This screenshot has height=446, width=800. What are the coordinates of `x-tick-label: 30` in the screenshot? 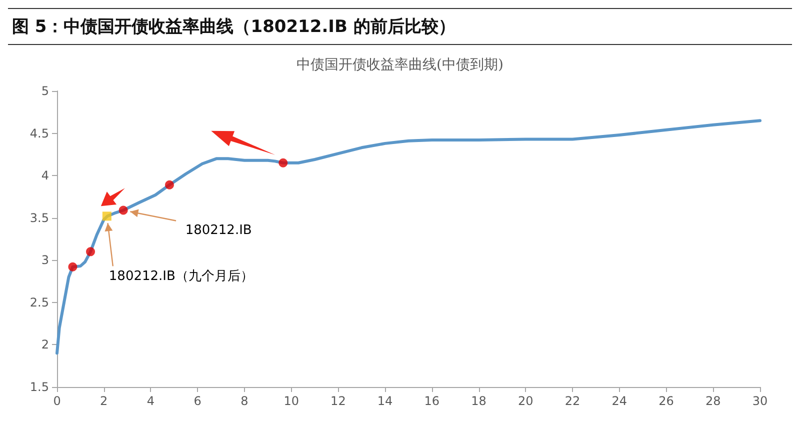 It's located at (760, 401).